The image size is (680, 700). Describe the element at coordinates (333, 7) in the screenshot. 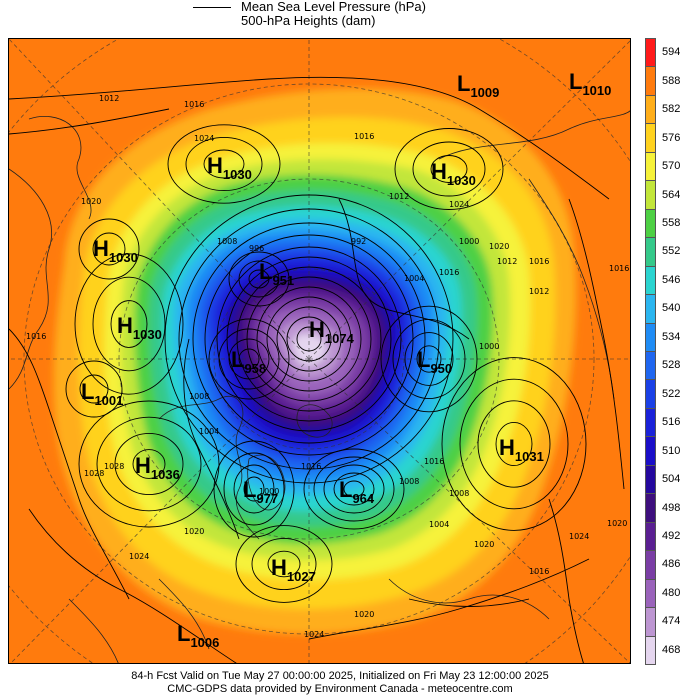

I see `legend-title: Mean Sea Level Pressure (hPa)` at that location.